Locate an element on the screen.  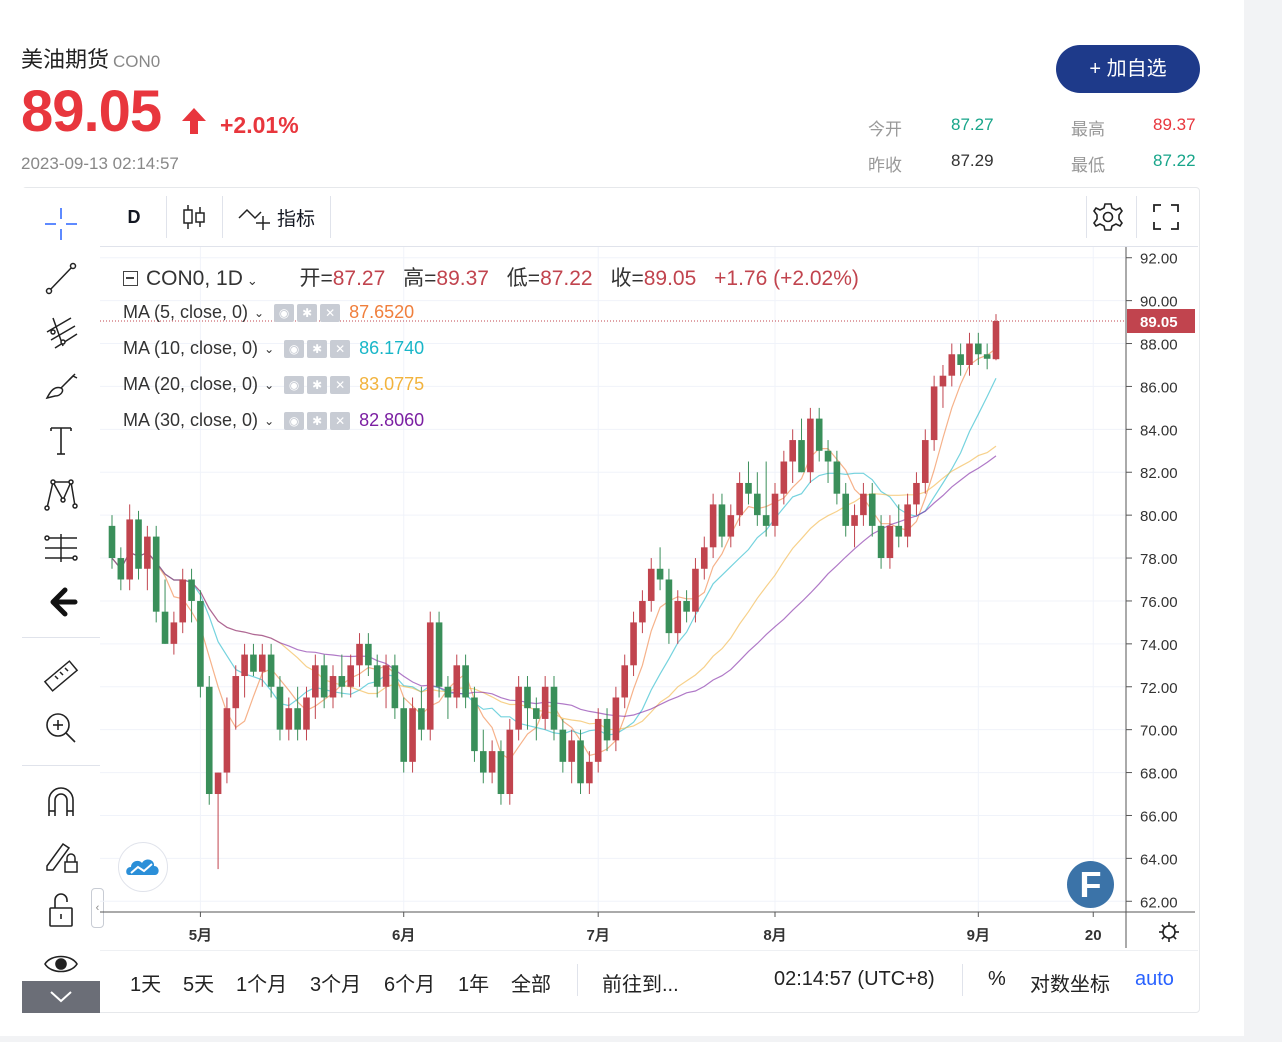
trend-line-tool is located at coordinates (61, 278).